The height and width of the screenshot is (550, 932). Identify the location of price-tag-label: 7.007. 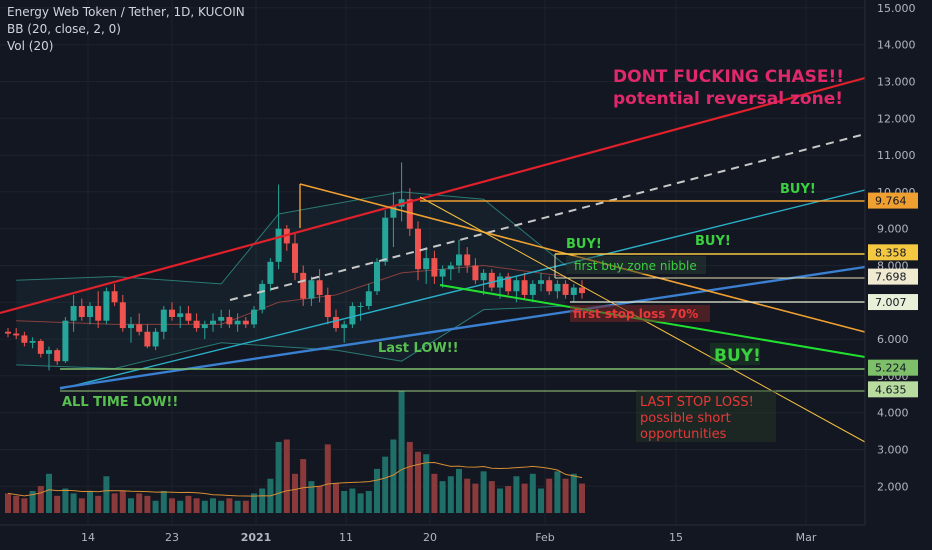
(891, 302).